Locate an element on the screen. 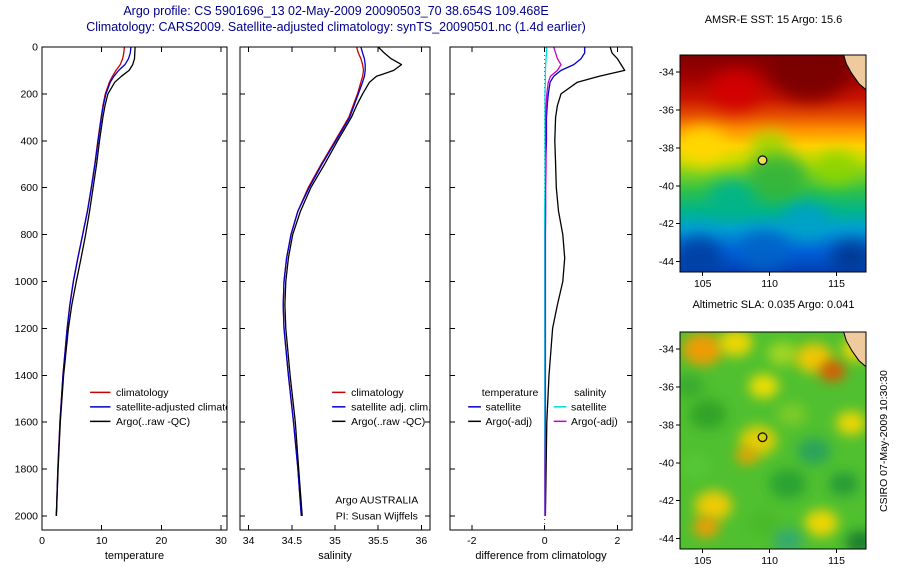  series-salinity-argo-adj- is located at coordinates (553, 281).